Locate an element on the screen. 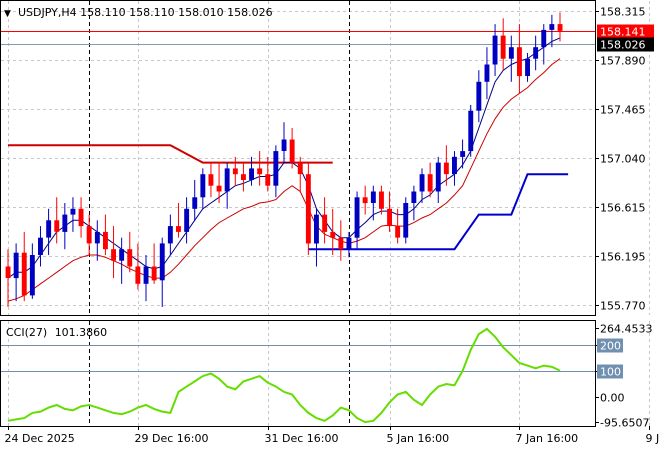  cci-tick-label: -95.6507 is located at coordinates (624, 423).